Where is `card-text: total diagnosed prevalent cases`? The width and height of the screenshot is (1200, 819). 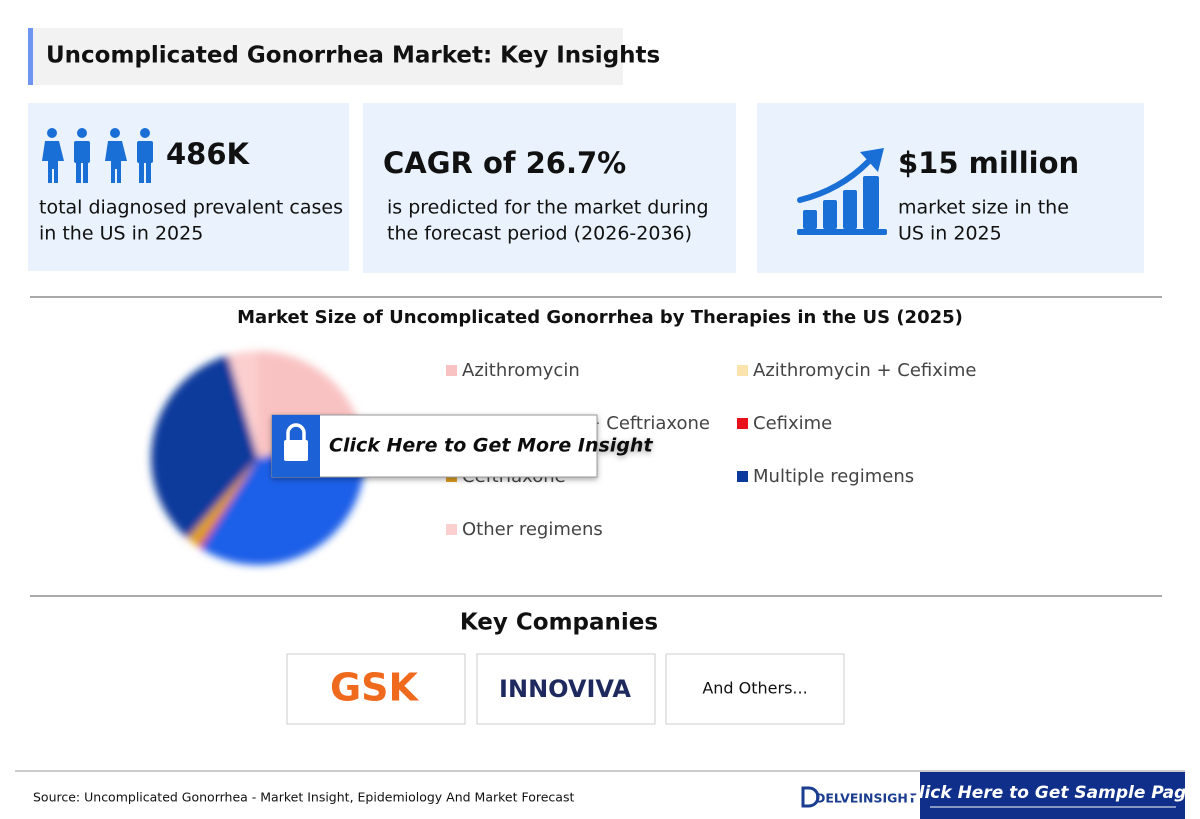
card-text: total diagnosed prevalent cases is located at coordinates (191, 208).